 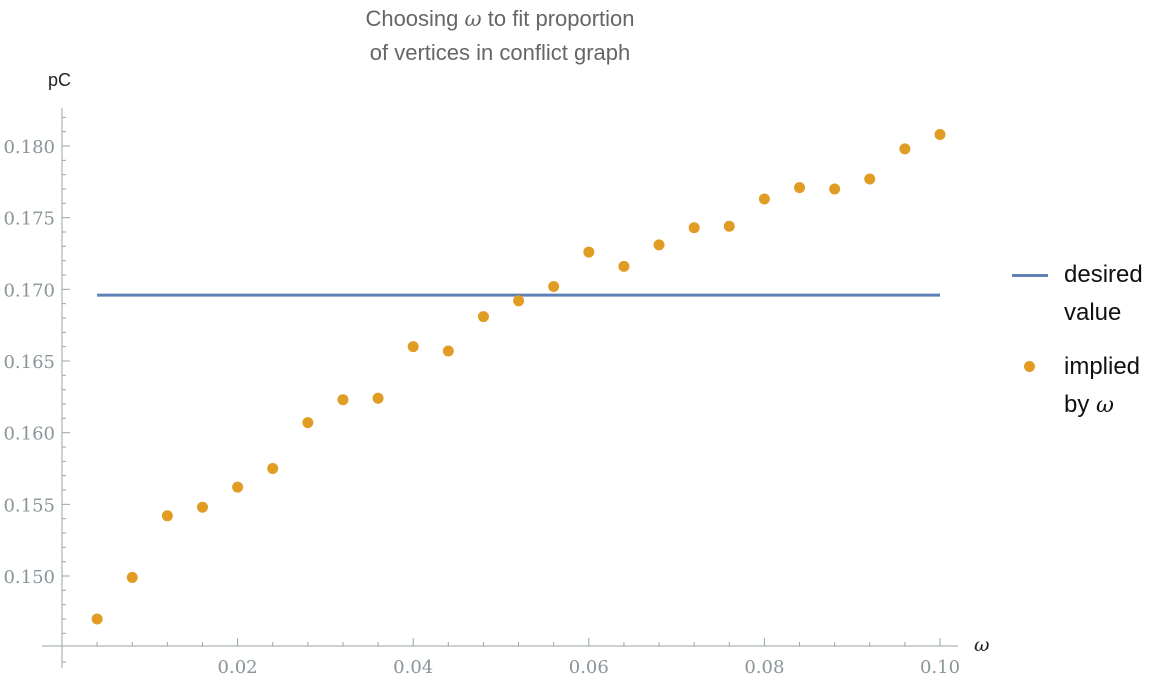 I want to click on legend-swatch-dot, so click(x=1029, y=366).